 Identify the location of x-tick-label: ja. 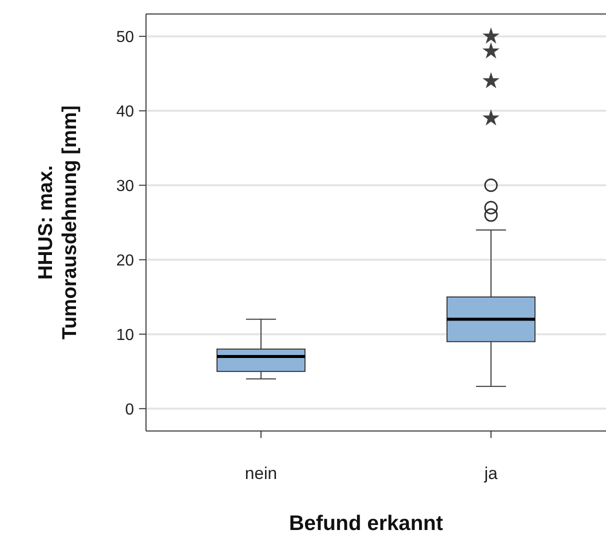
(490, 473).